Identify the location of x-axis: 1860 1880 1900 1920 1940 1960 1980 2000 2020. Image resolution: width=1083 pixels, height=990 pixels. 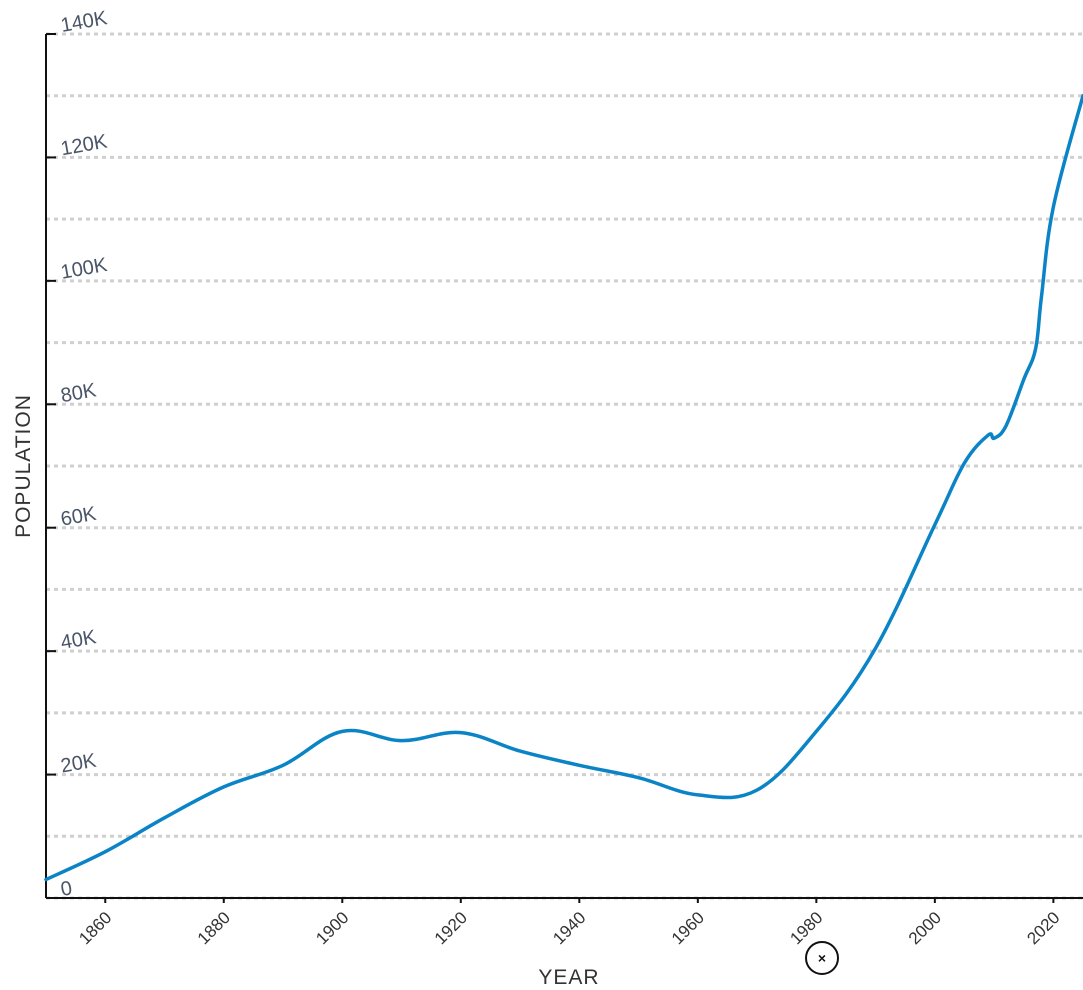
(564, 922).